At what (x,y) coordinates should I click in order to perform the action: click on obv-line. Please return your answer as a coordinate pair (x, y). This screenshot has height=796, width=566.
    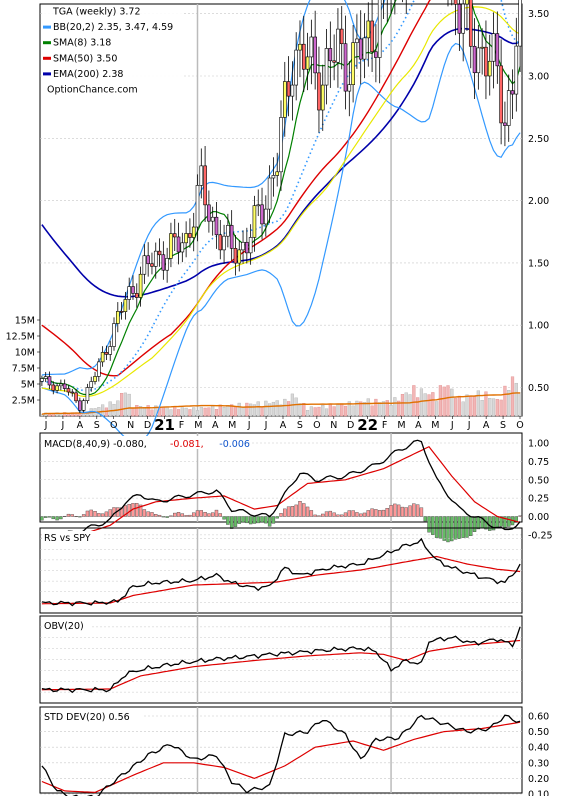
    Looking at the image, I should click on (281, 660).